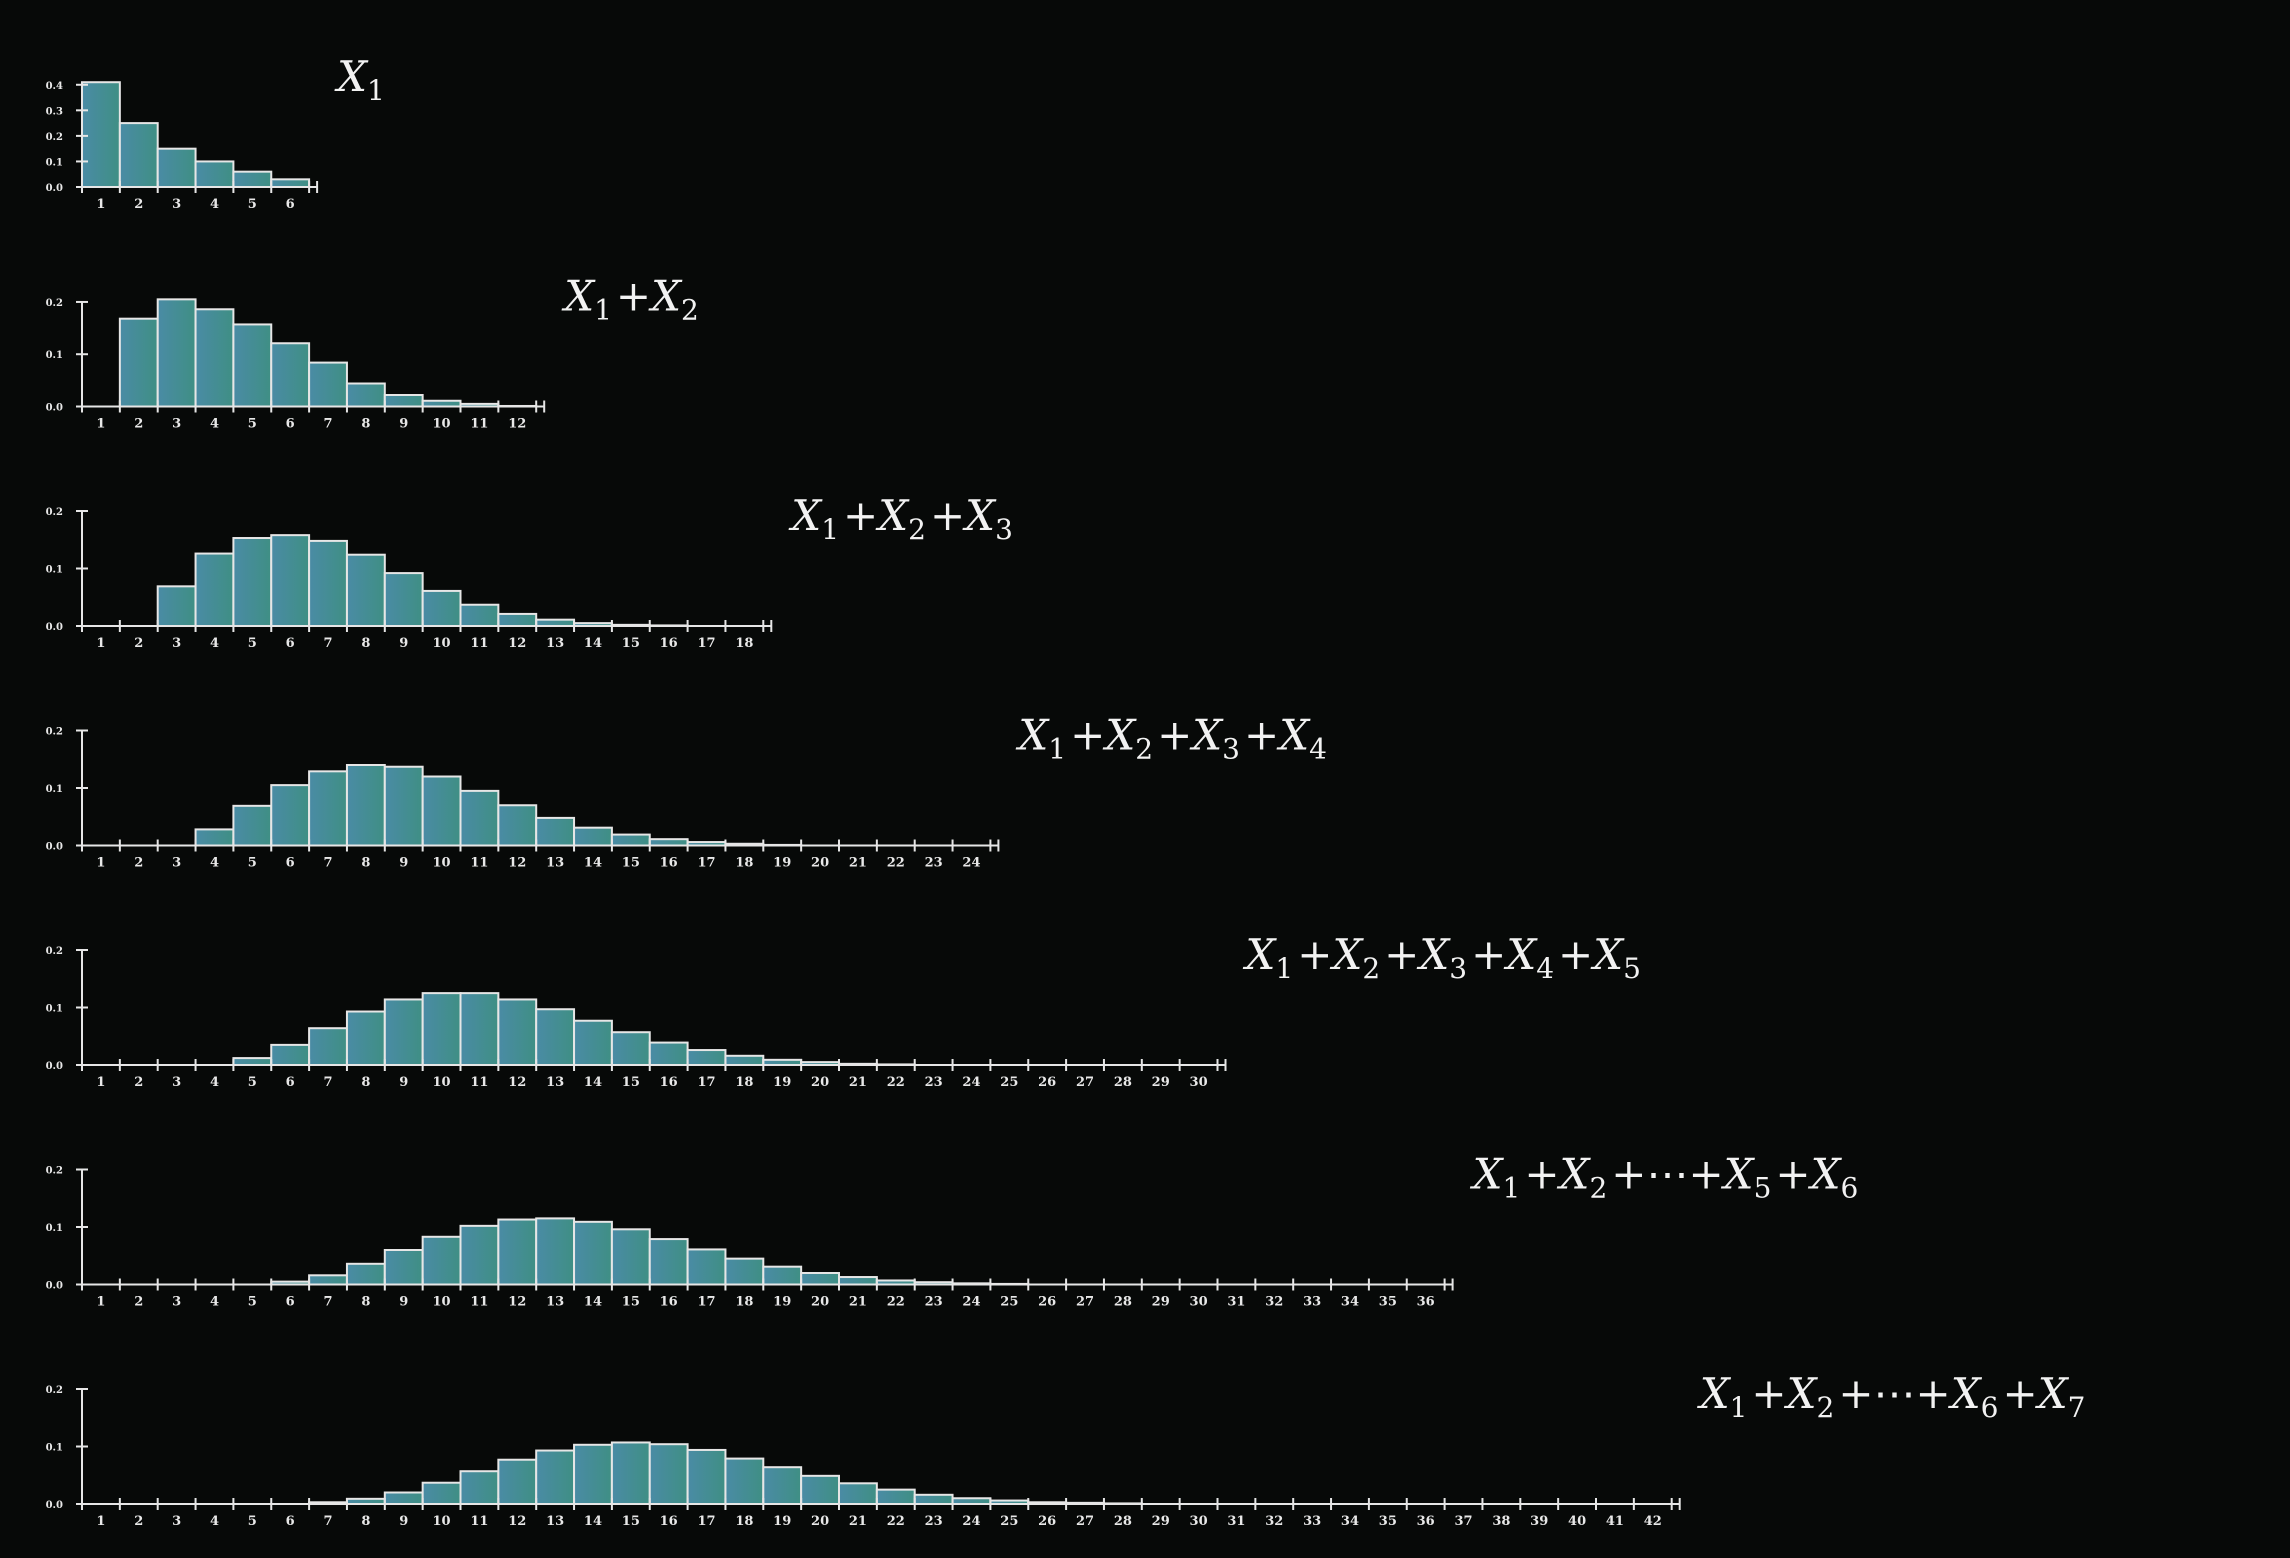  What do you see at coordinates (744, 863) in the screenshot?
I see `x-tick-label: 18` at bounding box center [744, 863].